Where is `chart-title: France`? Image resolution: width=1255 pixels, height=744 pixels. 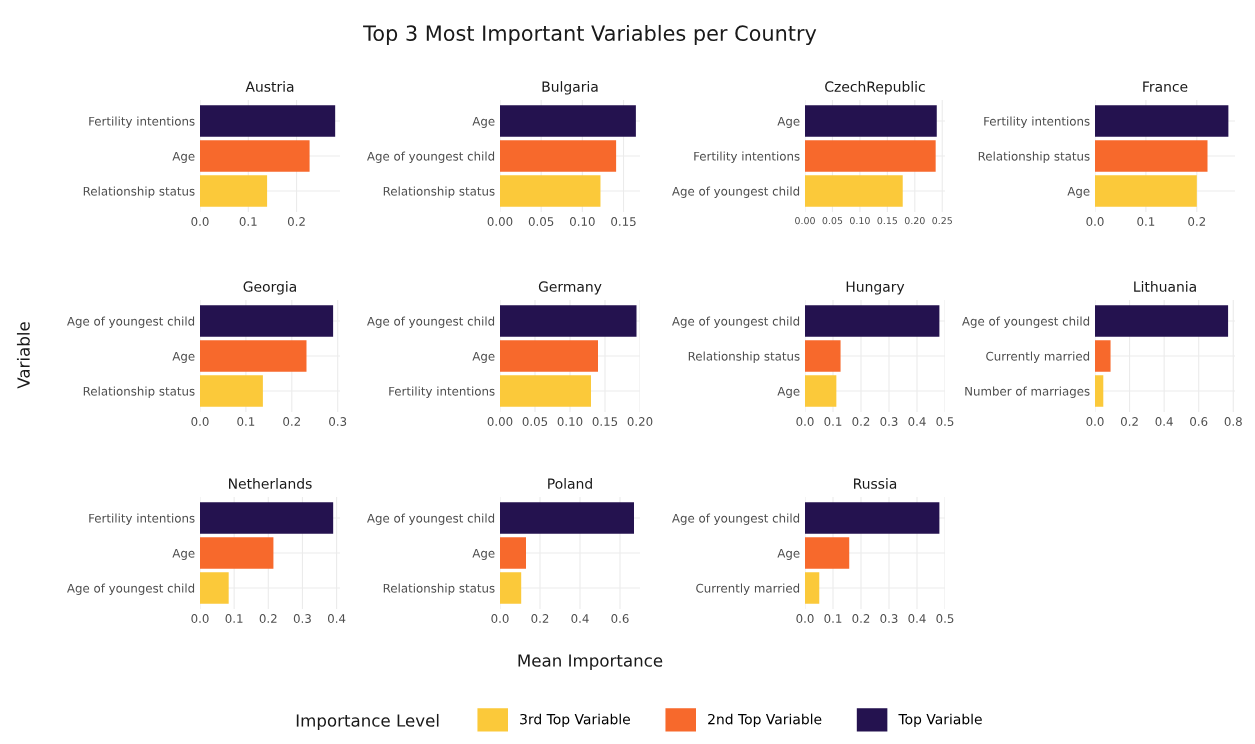 chart-title: France is located at coordinates (1165, 86).